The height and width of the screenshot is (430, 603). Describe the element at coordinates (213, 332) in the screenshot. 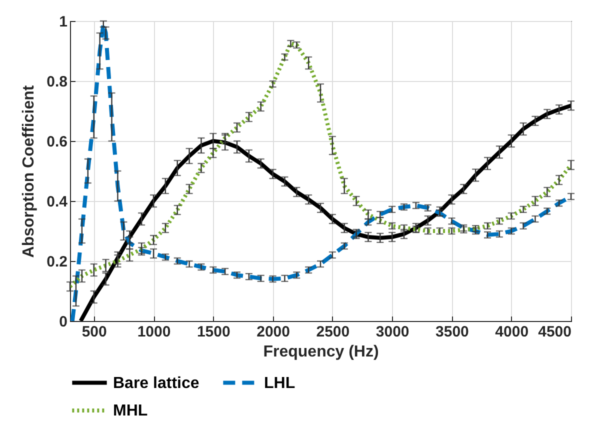

I see `x-tick-label: 1500` at that location.